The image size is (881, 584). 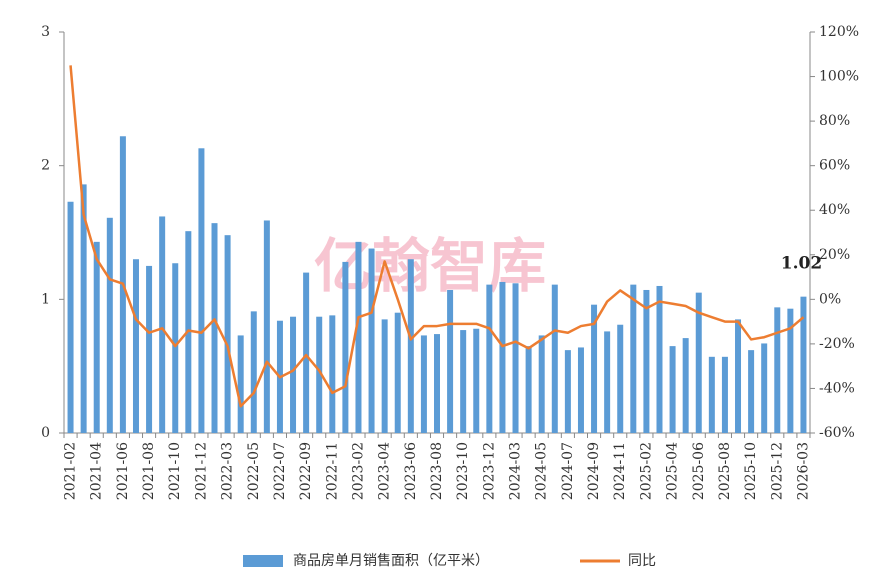 What do you see at coordinates (71, 471) in the screenshot?
I see `x-tick-label: 2021-02` at bounding box center [71, 471].